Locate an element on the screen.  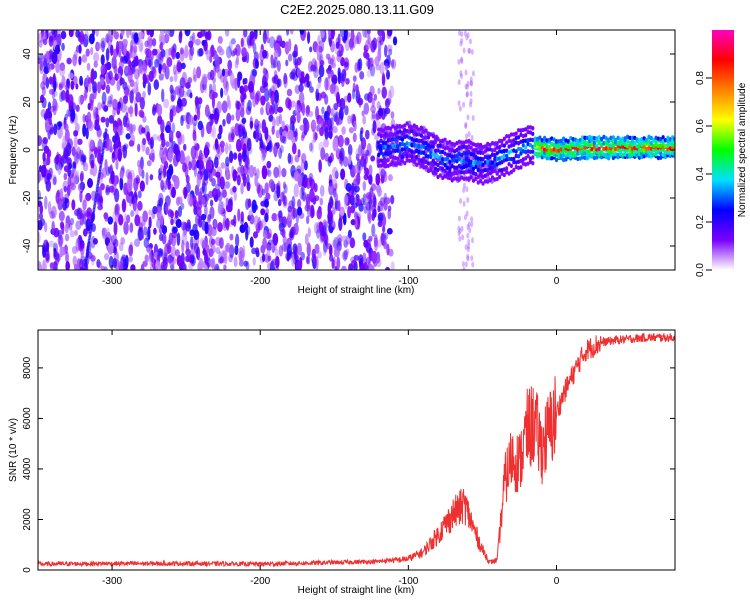
colorbar-label: Normalized spectral amplitude is located at coordinates (742, 149).